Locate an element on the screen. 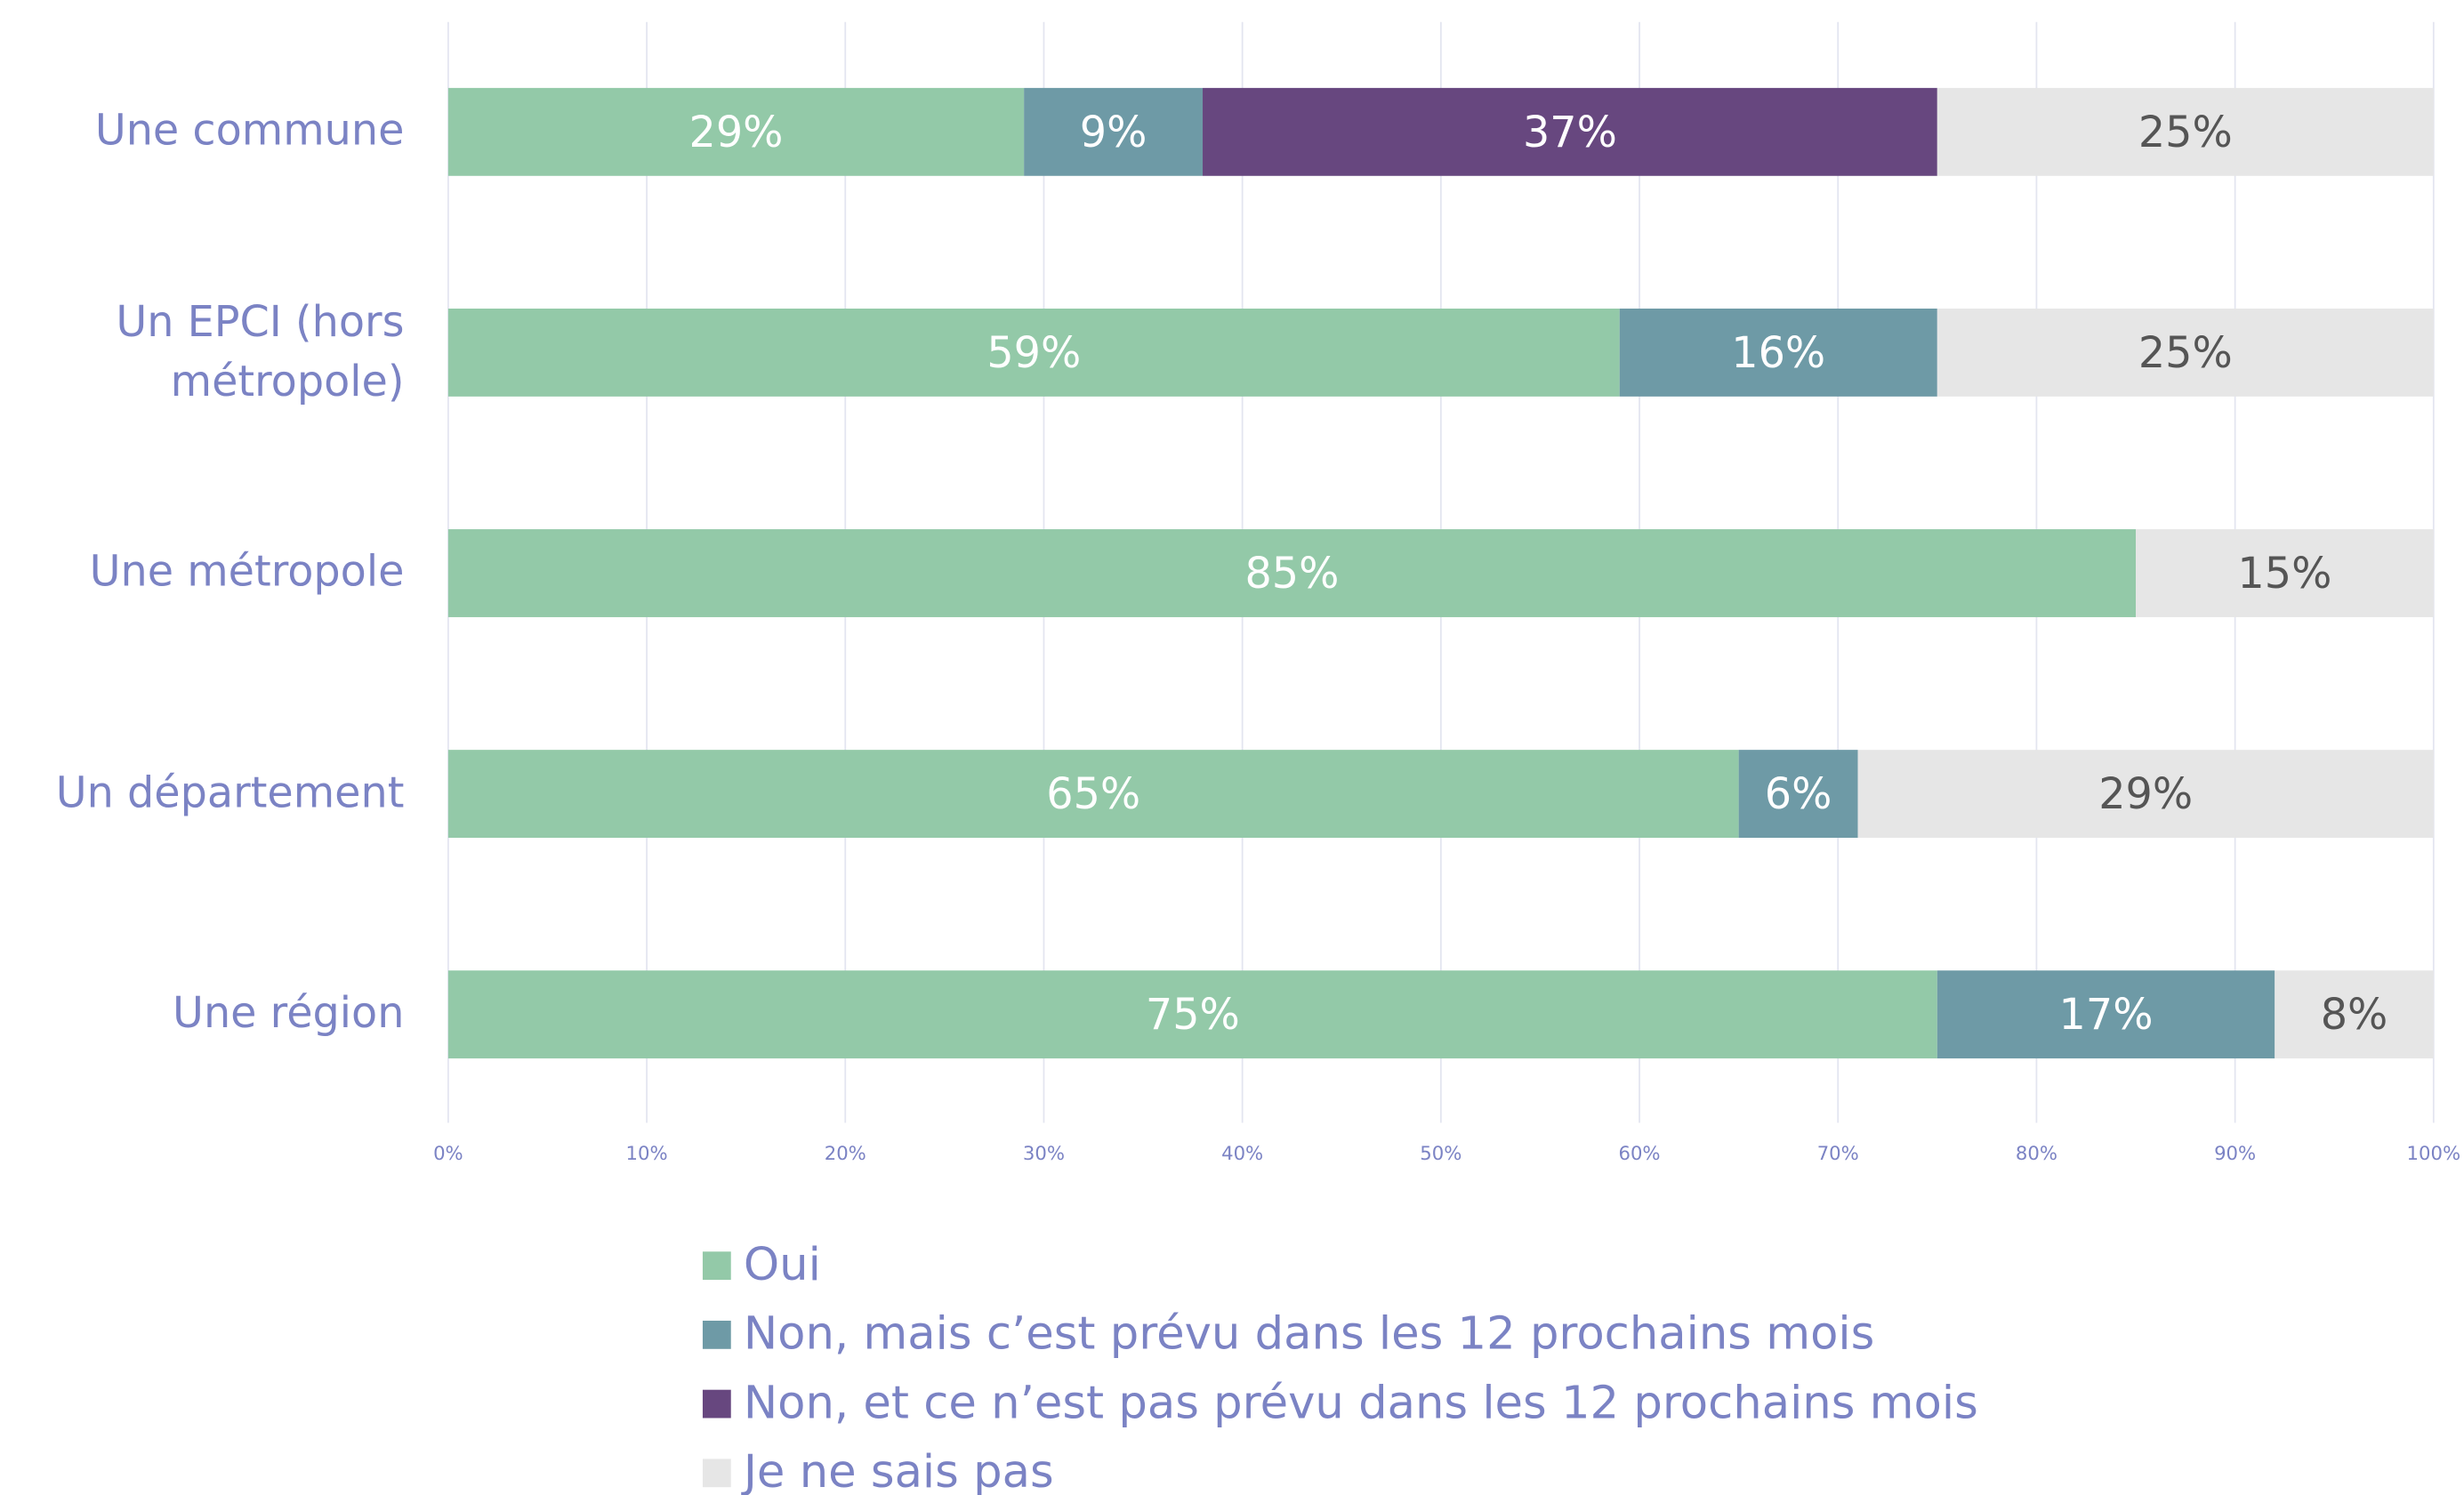  x-tick-label: 0% is located at coordinates (448, 1153).